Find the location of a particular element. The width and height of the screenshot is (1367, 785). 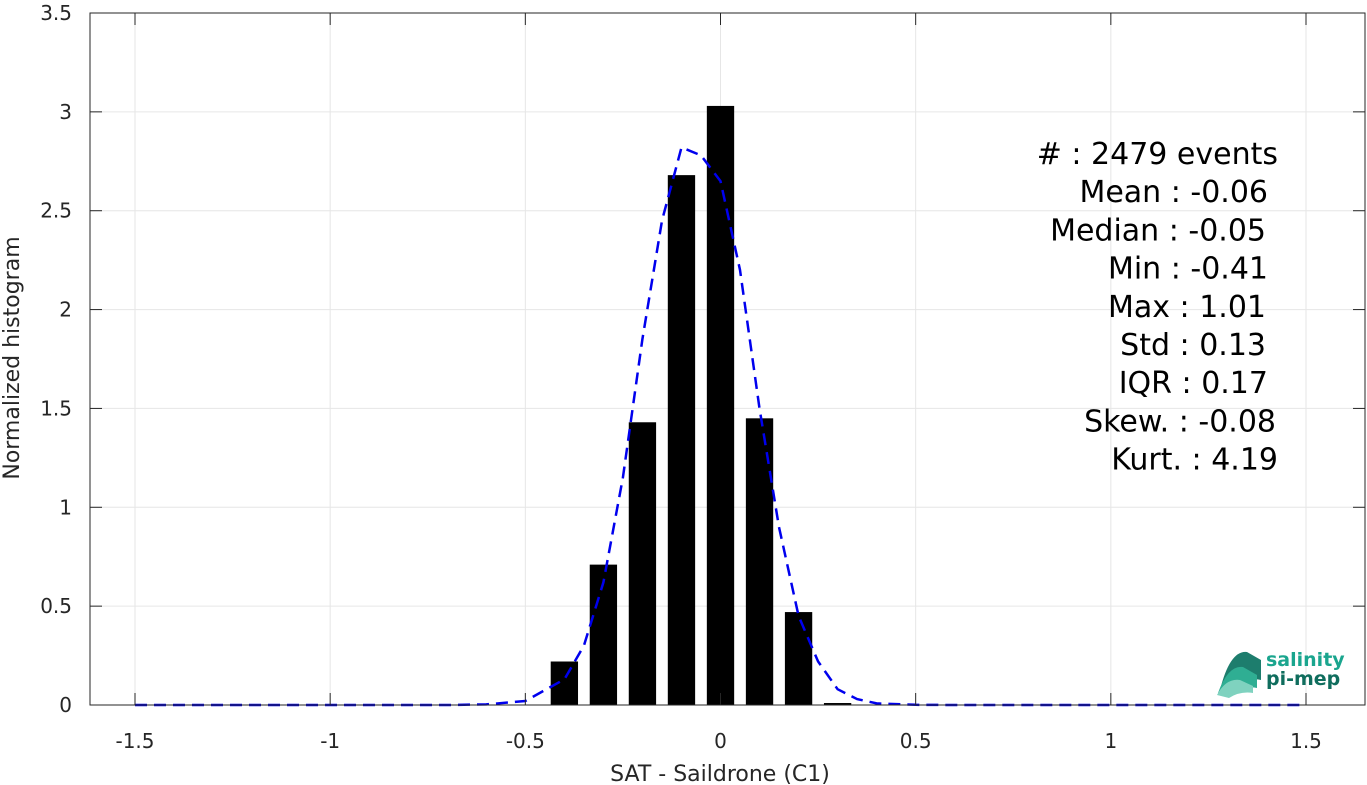

y-tick-label: 2.5 is located at coordinates (56, 211).